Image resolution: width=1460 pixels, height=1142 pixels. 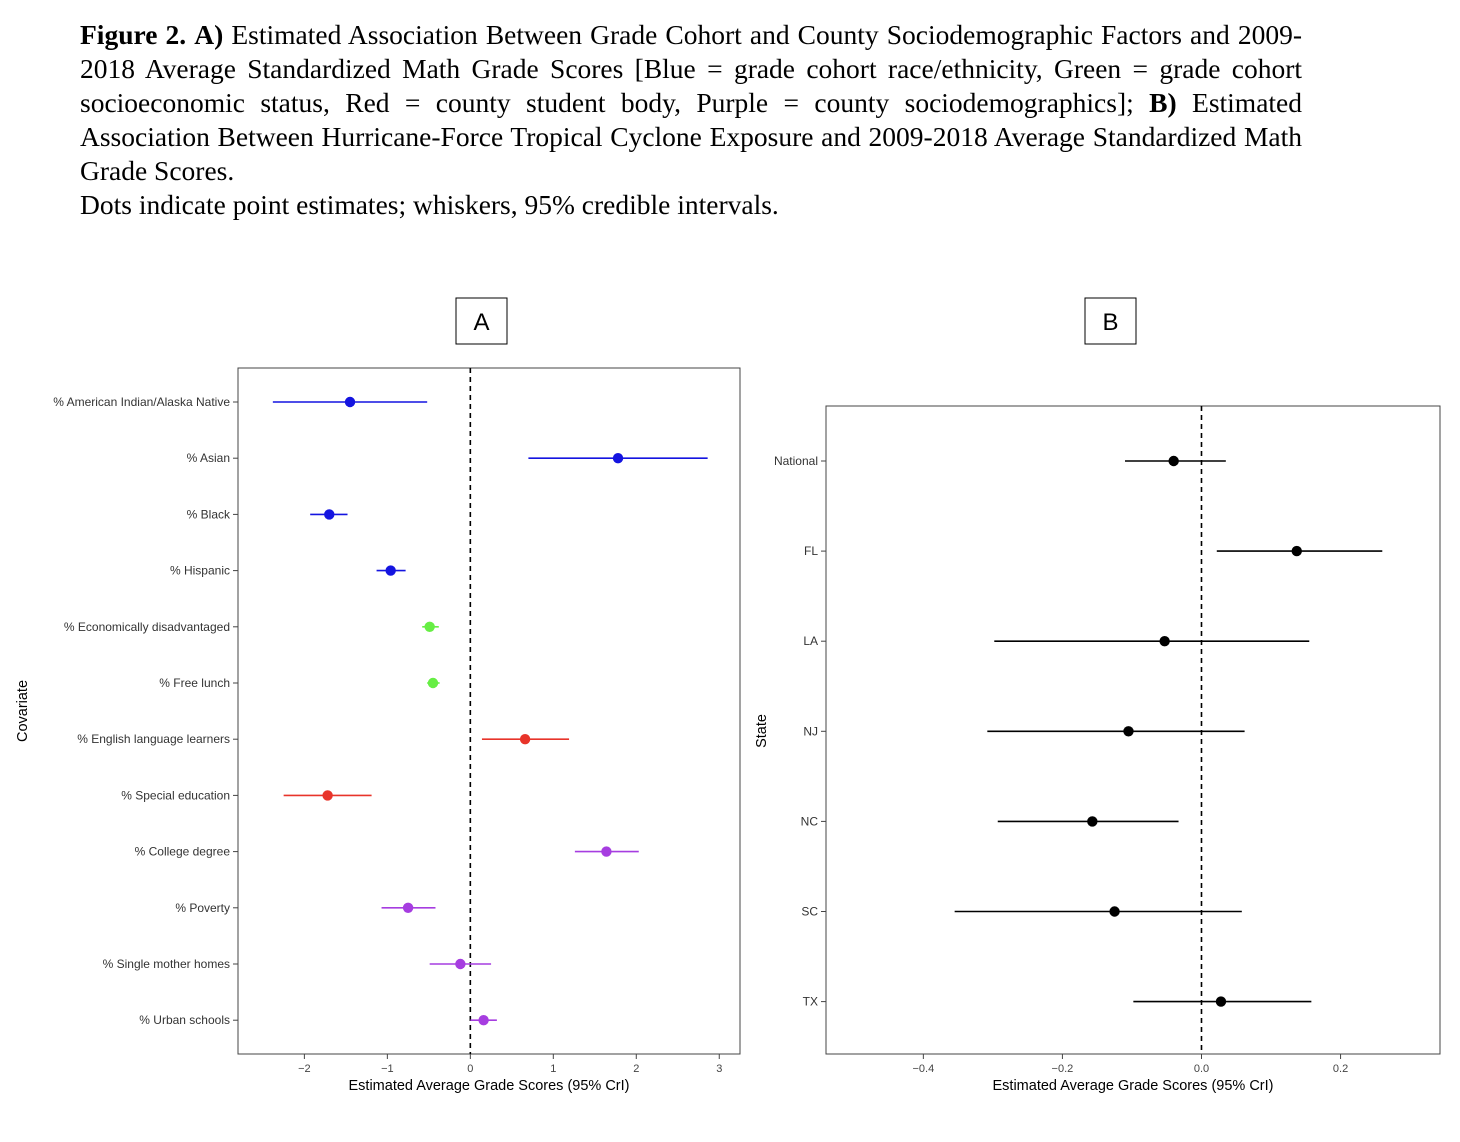 I want to click on panel-a-y-tick-label: % American Indian/Alaska Native, so click(x=141, y=402).